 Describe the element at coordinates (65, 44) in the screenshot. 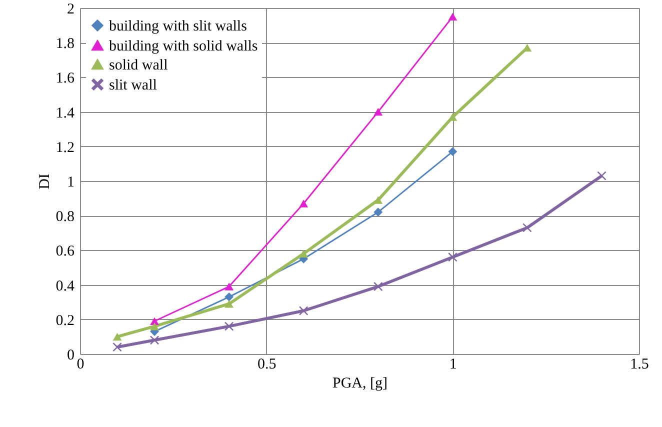

I see `y-tick-label: 1.8` at that location.